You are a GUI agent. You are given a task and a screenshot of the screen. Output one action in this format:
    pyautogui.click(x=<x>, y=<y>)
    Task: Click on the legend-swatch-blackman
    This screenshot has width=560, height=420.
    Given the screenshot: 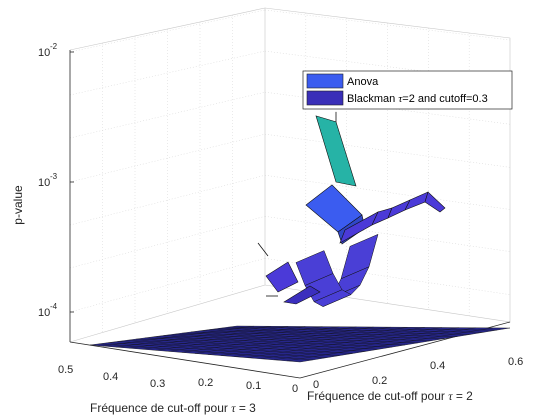 What is the action you would take?
    pyautogui.click(x=325, y=98)
    